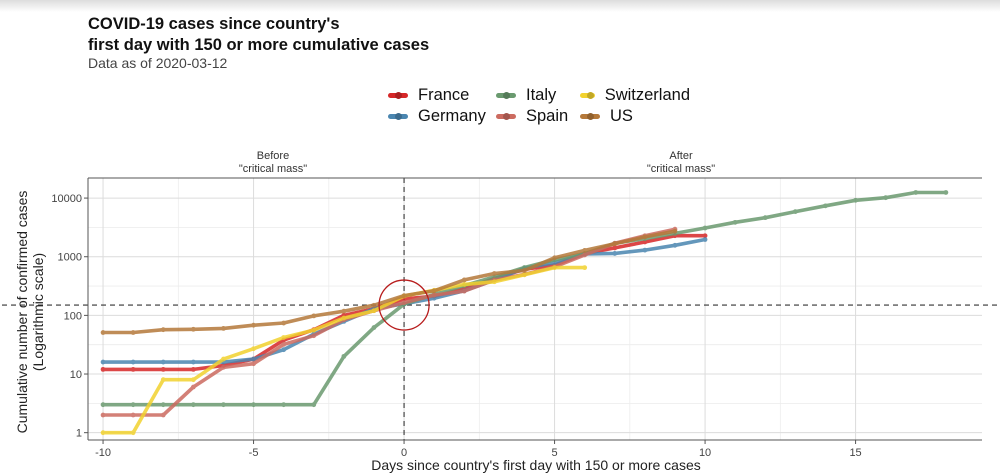  What do you see at coordinates (404, 453) in the screenshot?
I see `x-tick-label: 0` at bounding box center [404, 453].